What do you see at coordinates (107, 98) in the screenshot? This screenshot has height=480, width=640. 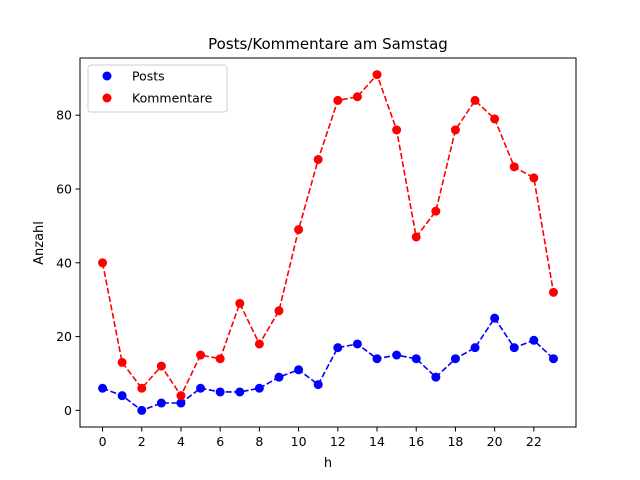 I see `legend-marker-kommentare` at bounding box center [107, 98].